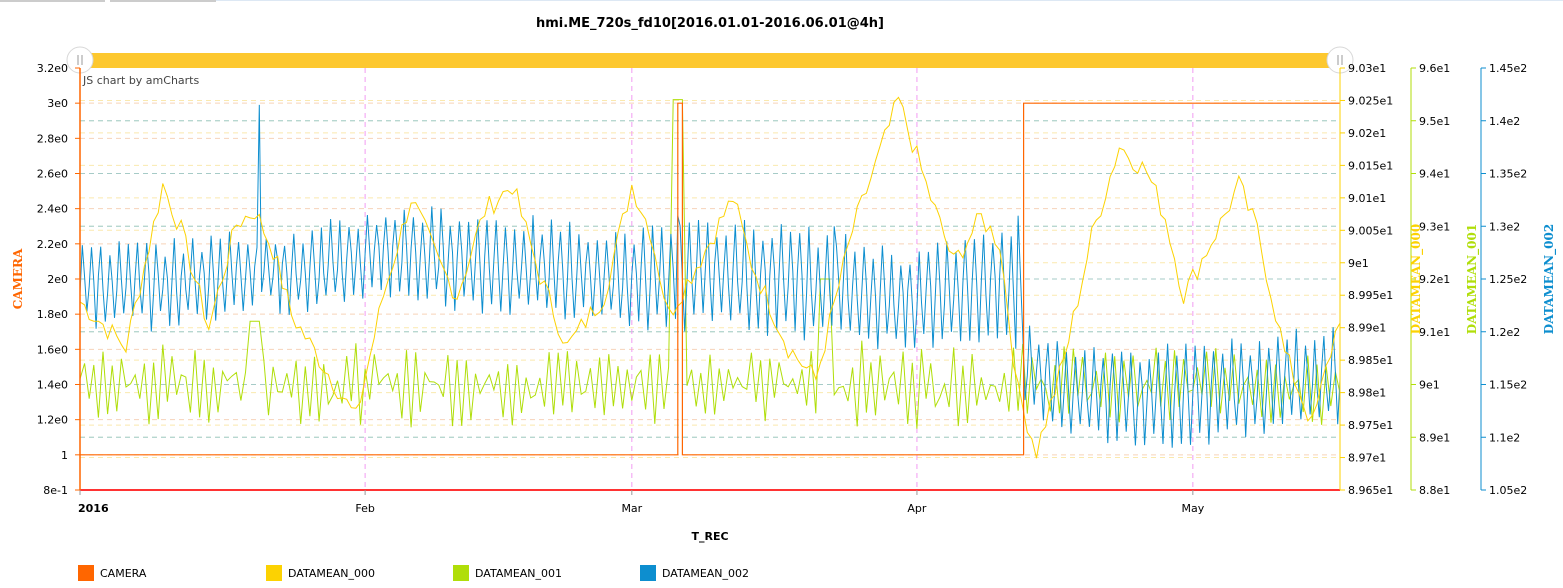  What do you see at coordinates (52, 349) in the screenshot?
I see `y-tick-label-camera: 1.6e0` at bounding box center [52, 349].